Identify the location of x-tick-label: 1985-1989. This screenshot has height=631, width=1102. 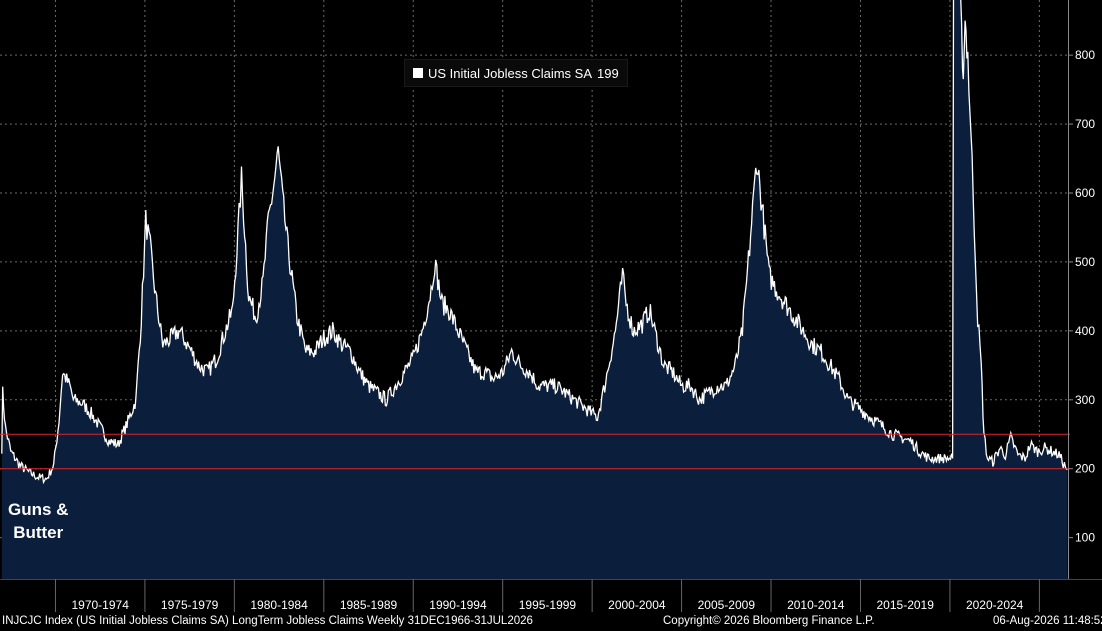
(369, 605).